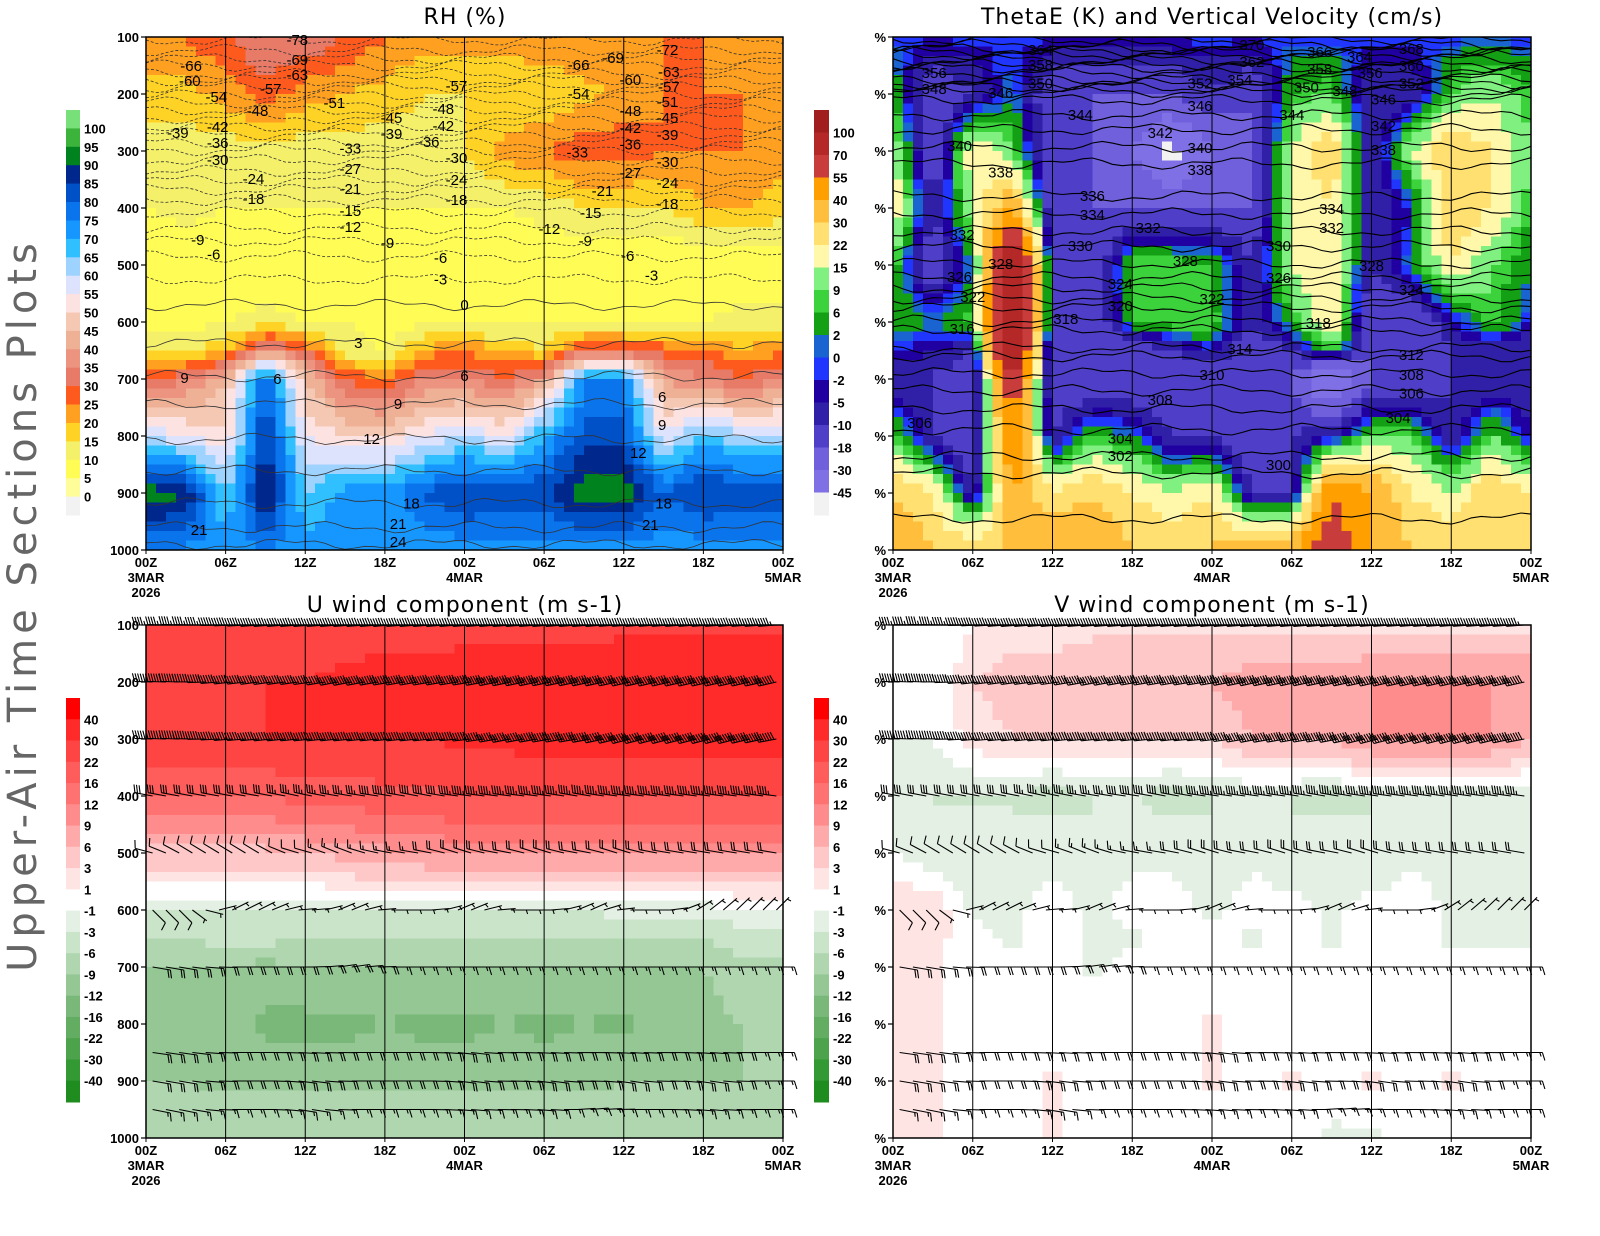 This screenshot has width=1600, height=1236. Describe the element at coordinates (95, 128) in the screenshot. I see `colorbar-label: 100` at that location.